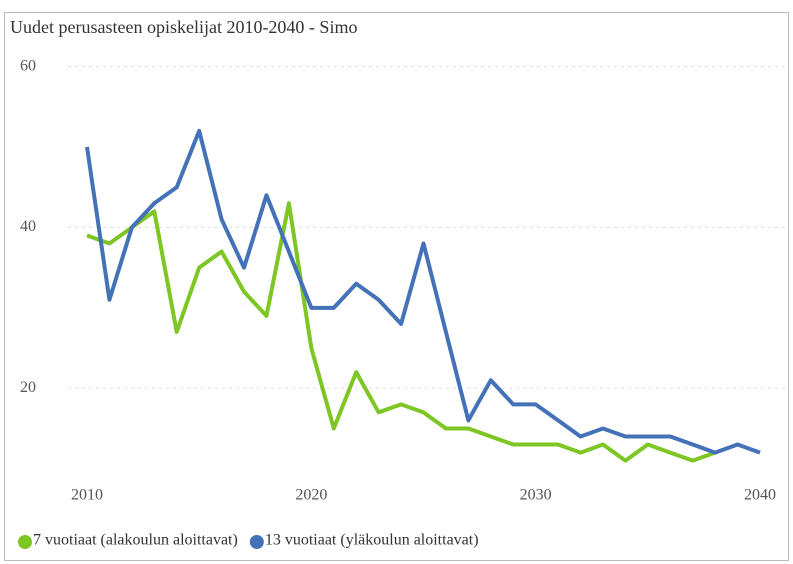 The height and width of the screenshot is (564, 793). Describe the element at coordinates (311, 495) in the screenshot. I see `x-tick-label: 2020` at that location.